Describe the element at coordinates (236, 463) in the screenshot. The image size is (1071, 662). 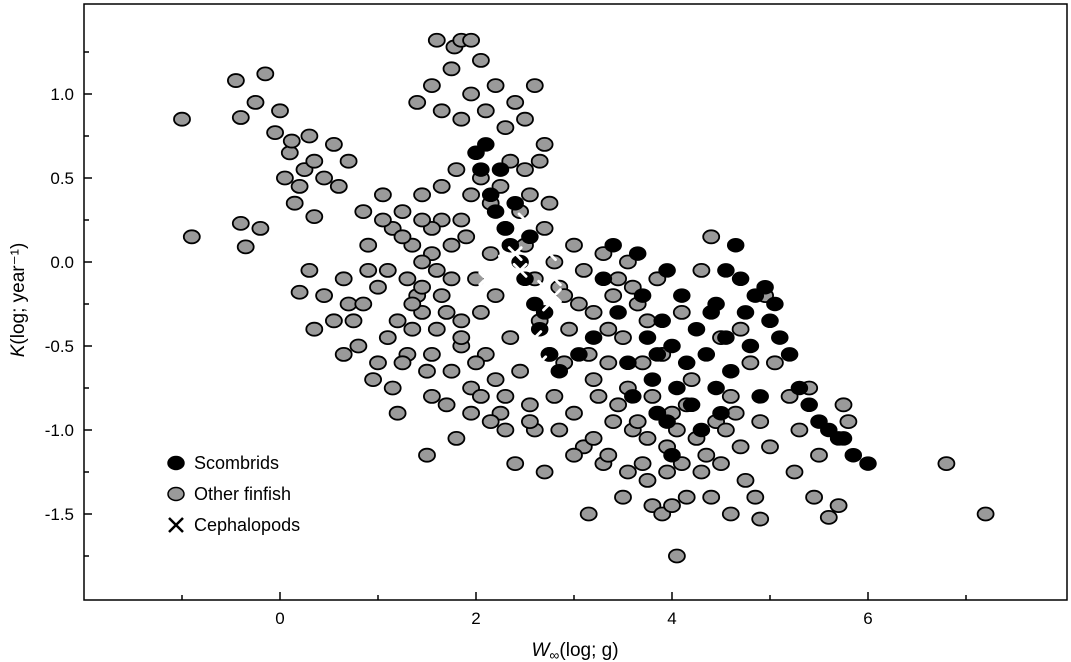
I see `legend-scombrids-label: Scombrids` at that location.